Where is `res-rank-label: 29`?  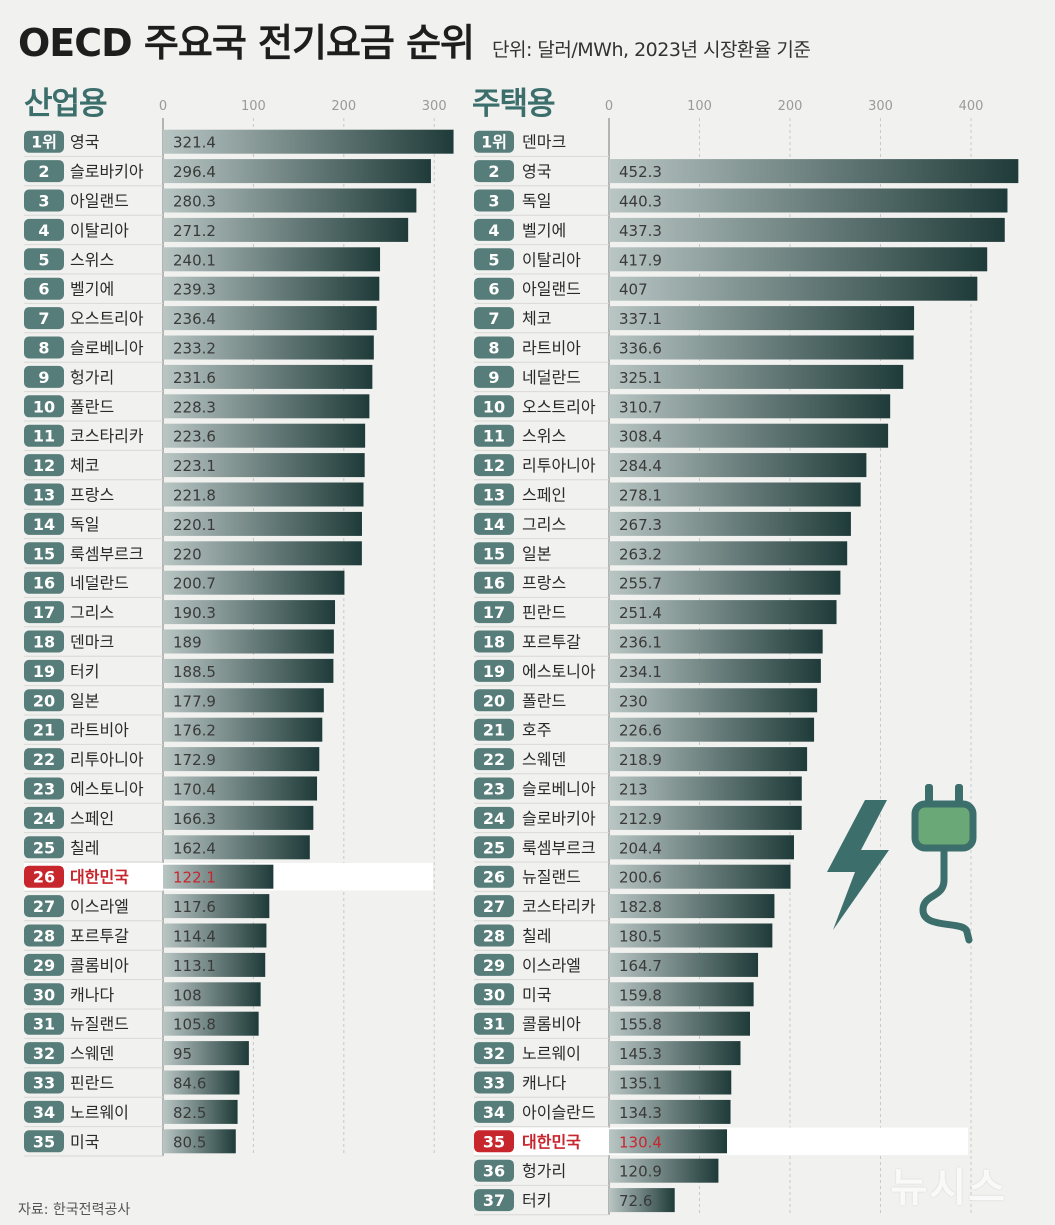 res-rank-label: 29 is located at coordinates (494, 965).